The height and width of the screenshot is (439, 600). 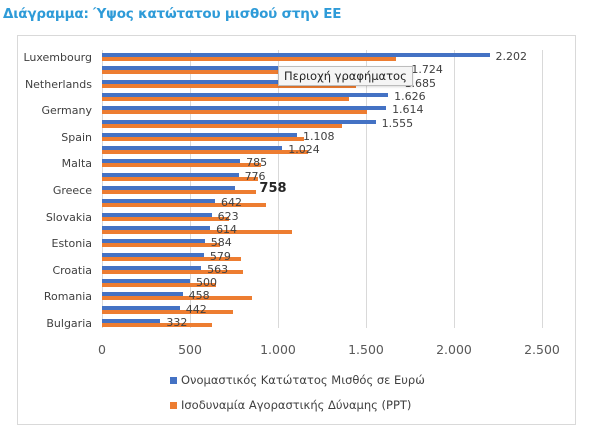 I want to click on category-label: Estonia, so click(x=72, y=244).